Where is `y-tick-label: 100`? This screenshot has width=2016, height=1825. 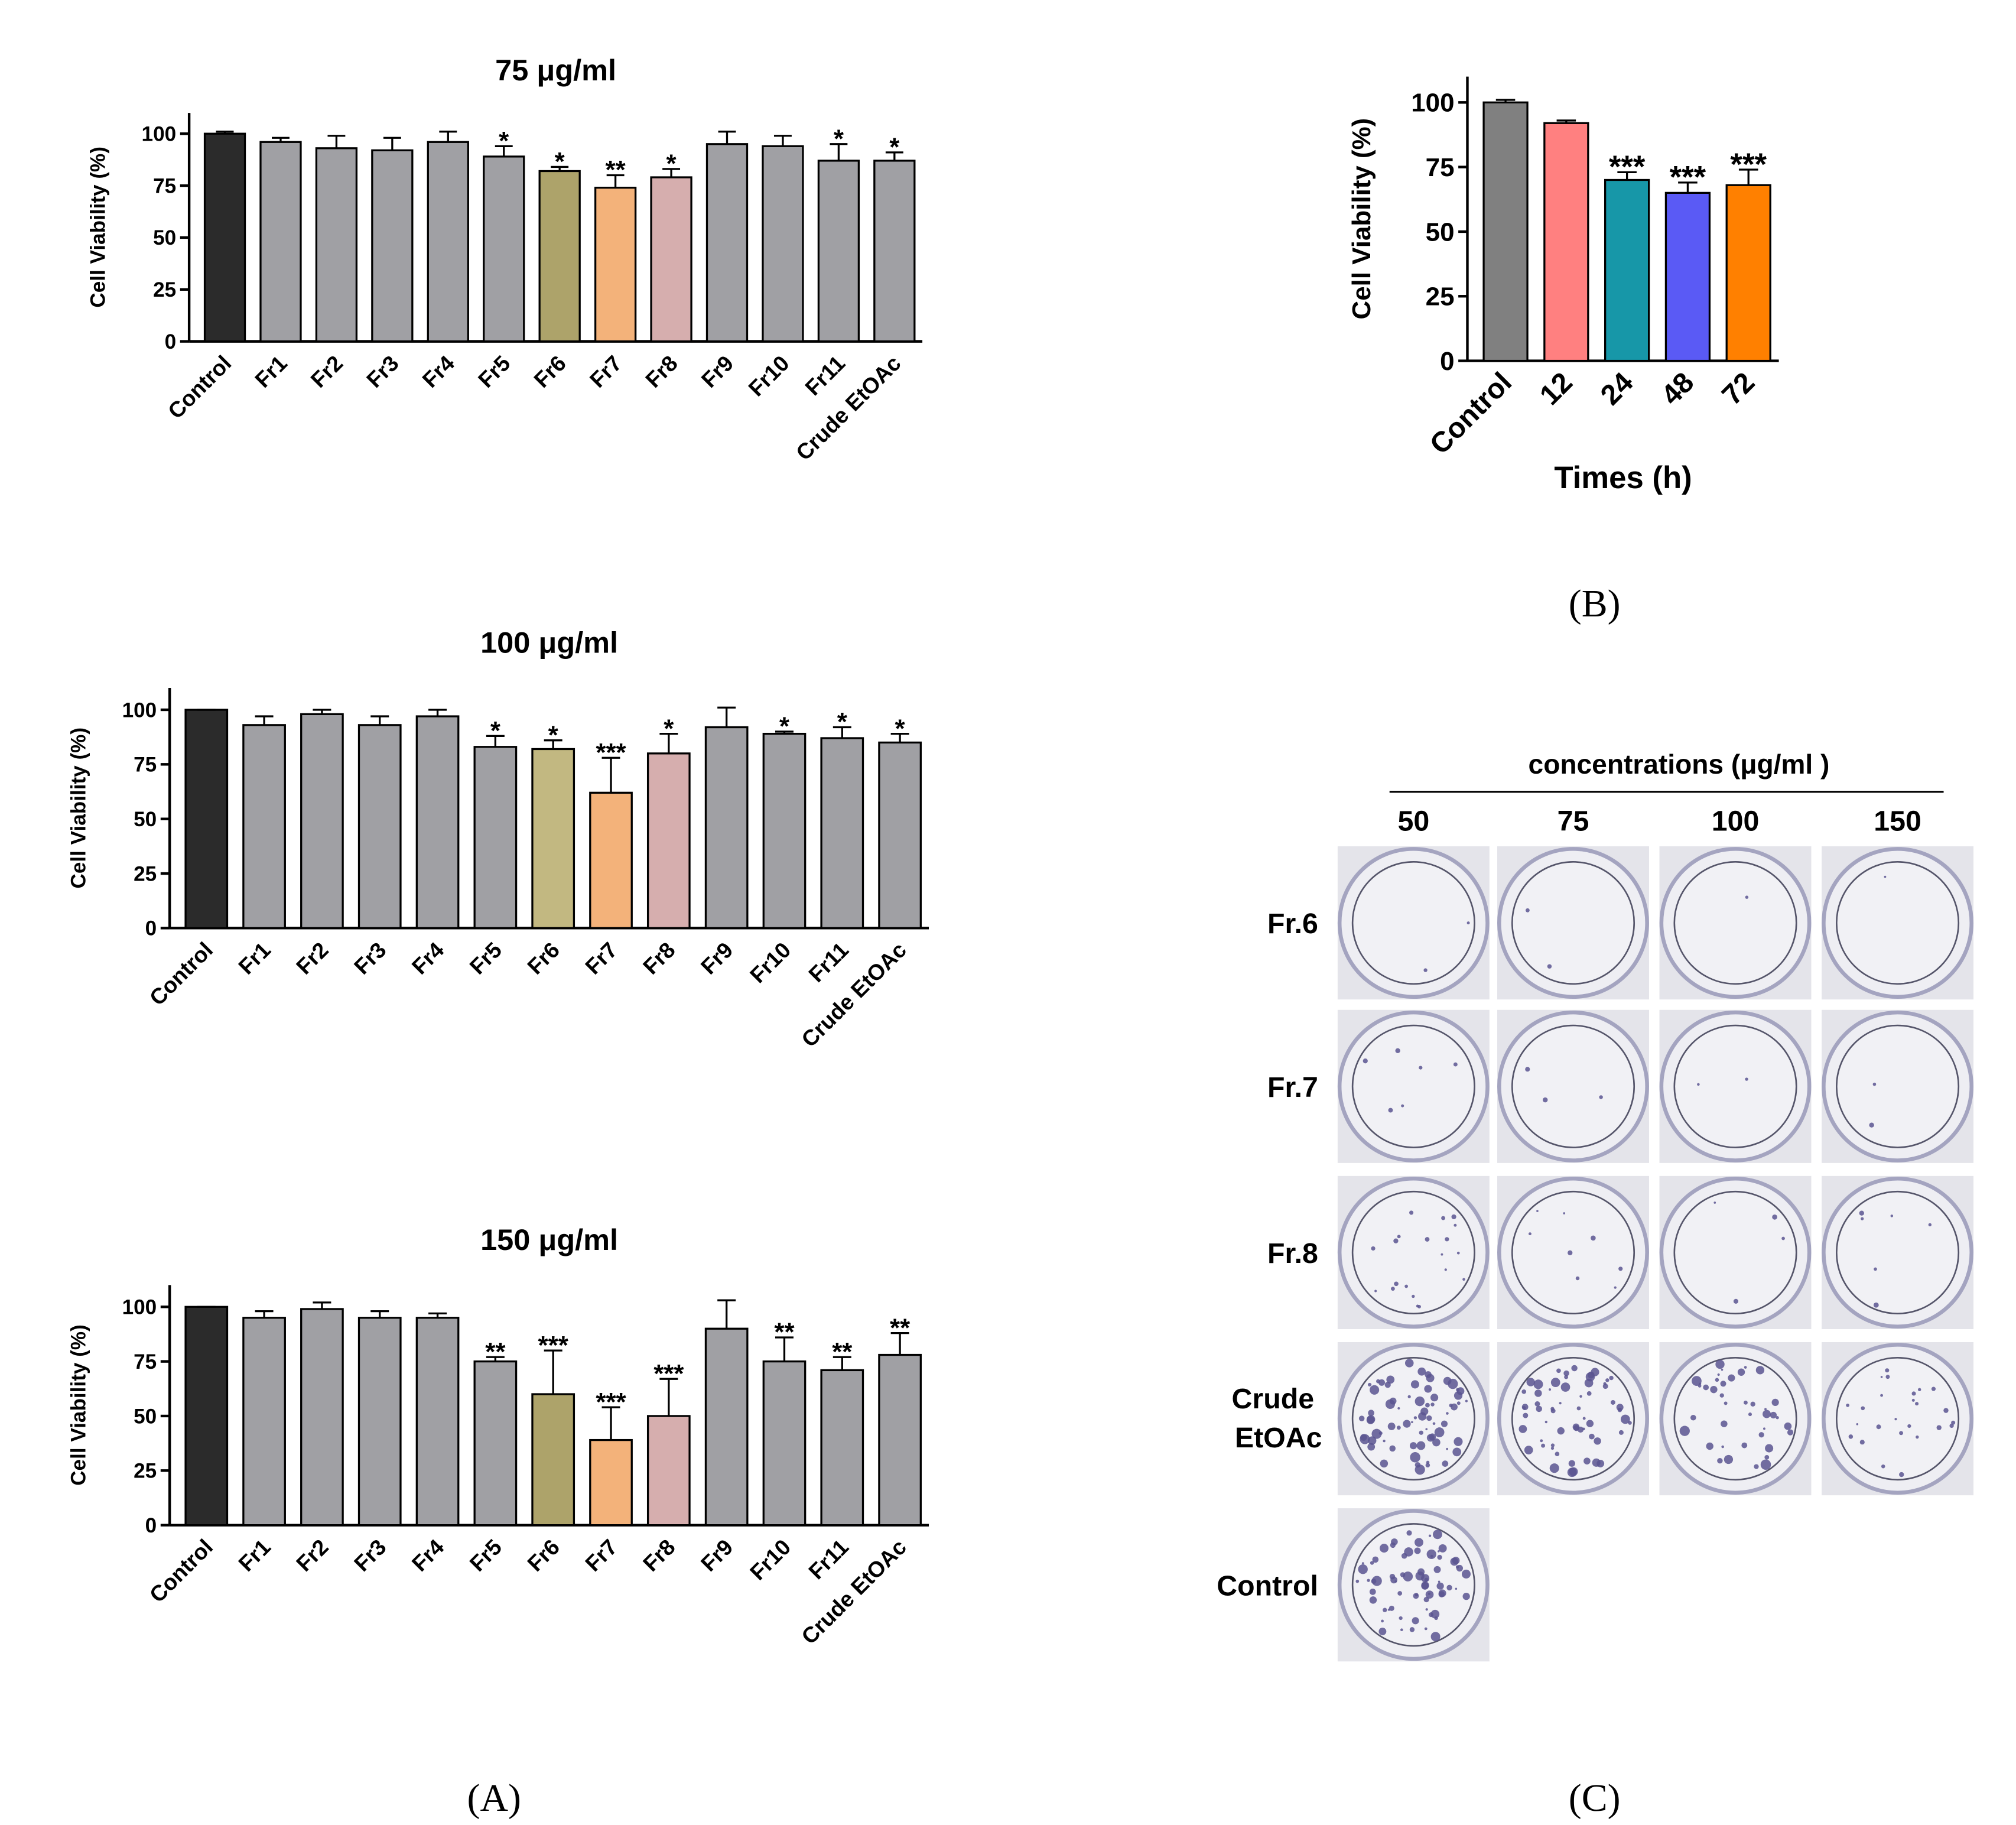
y-tick-label: 100 is located at coordinates (159, 134).